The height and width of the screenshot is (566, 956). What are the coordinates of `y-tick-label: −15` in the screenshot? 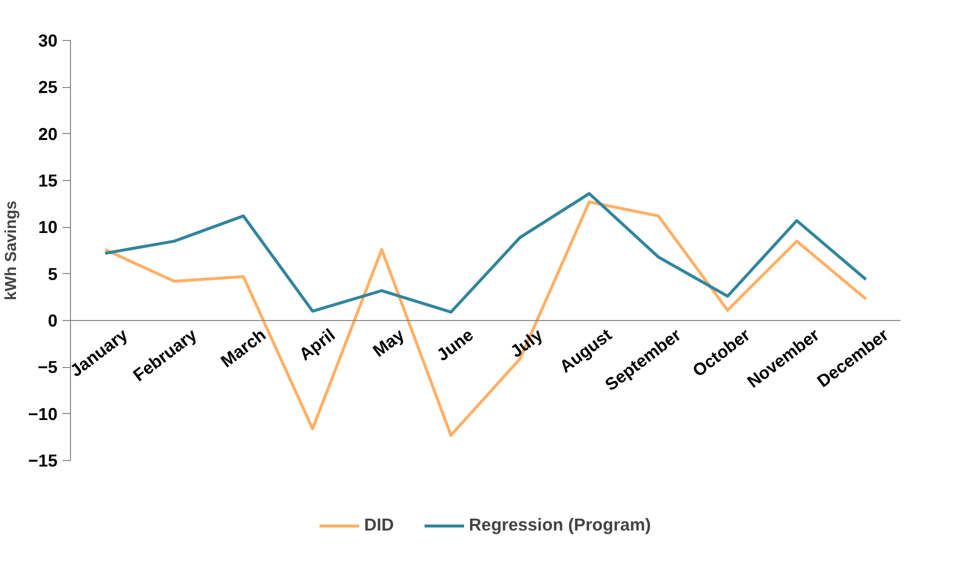 It's located at (43, 460).